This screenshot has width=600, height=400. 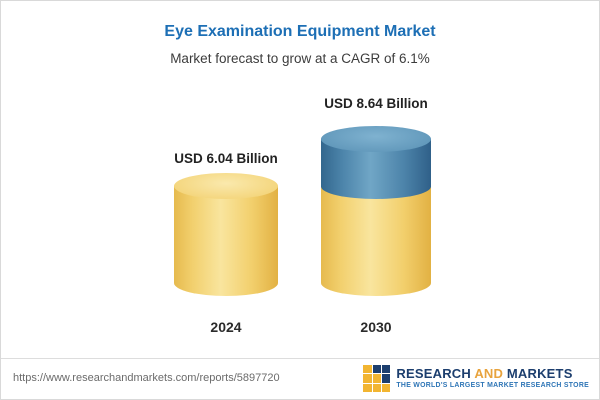 What do you see at coordinates (300, 31) in the screenshot?
I see `chart-title: Eye Examination Equipment Market` at bounding box center [300, 31].